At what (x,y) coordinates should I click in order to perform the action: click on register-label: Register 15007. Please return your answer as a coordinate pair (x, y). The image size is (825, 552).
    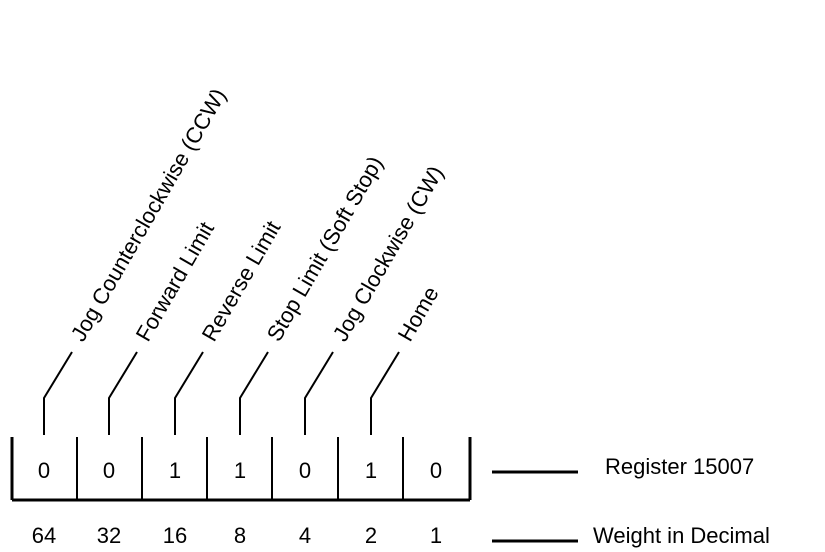
    Looking at the image, I should click on (679, 466).